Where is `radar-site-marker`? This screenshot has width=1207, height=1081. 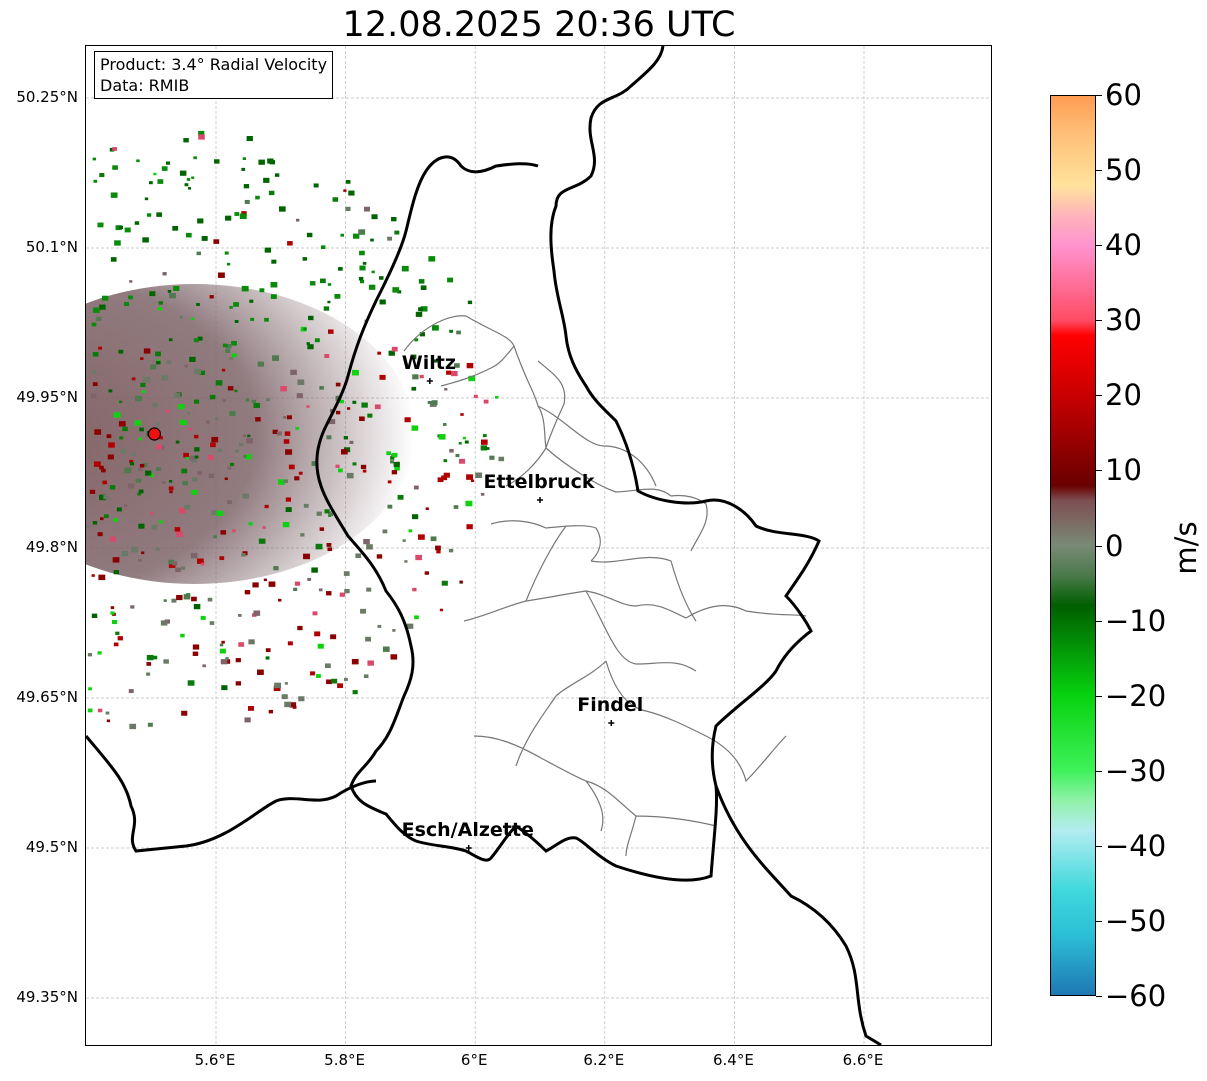
radar-site-marker is located at coordinates (154, 434).